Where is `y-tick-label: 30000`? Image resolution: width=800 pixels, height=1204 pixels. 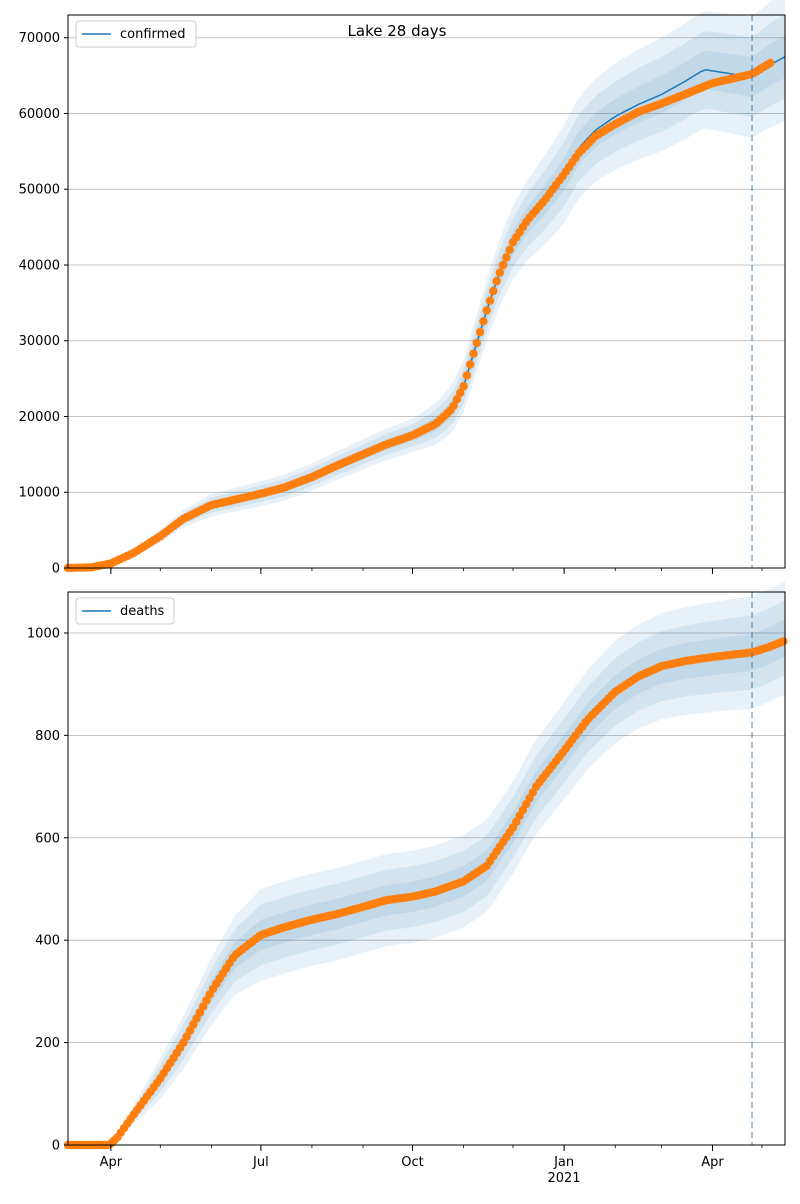
y-tick-label: 30000 is located at coordinates (39, 341).